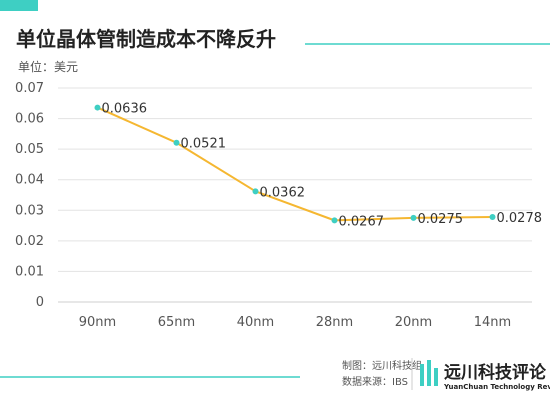 The width and height of the screenshot is (550, 403). What do you see at coordinates (496, 387) in the screenshot?
I see `brand-subtitle: YuanChuan Technology Review` at bounding box center [496, 387].